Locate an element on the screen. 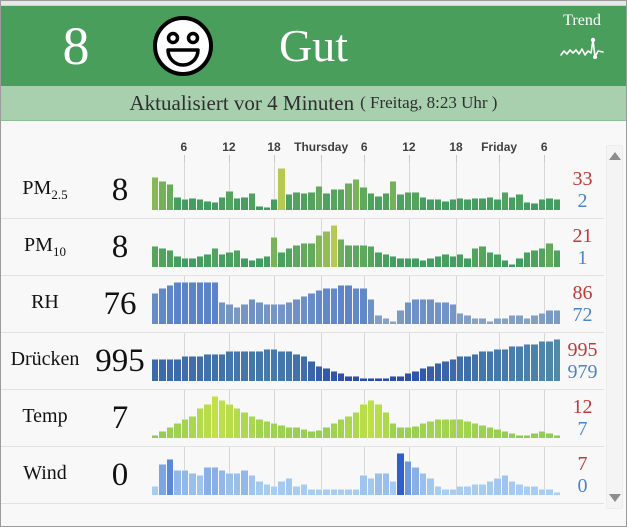  metric-label: Drücken is located at coordinates (45, 359).